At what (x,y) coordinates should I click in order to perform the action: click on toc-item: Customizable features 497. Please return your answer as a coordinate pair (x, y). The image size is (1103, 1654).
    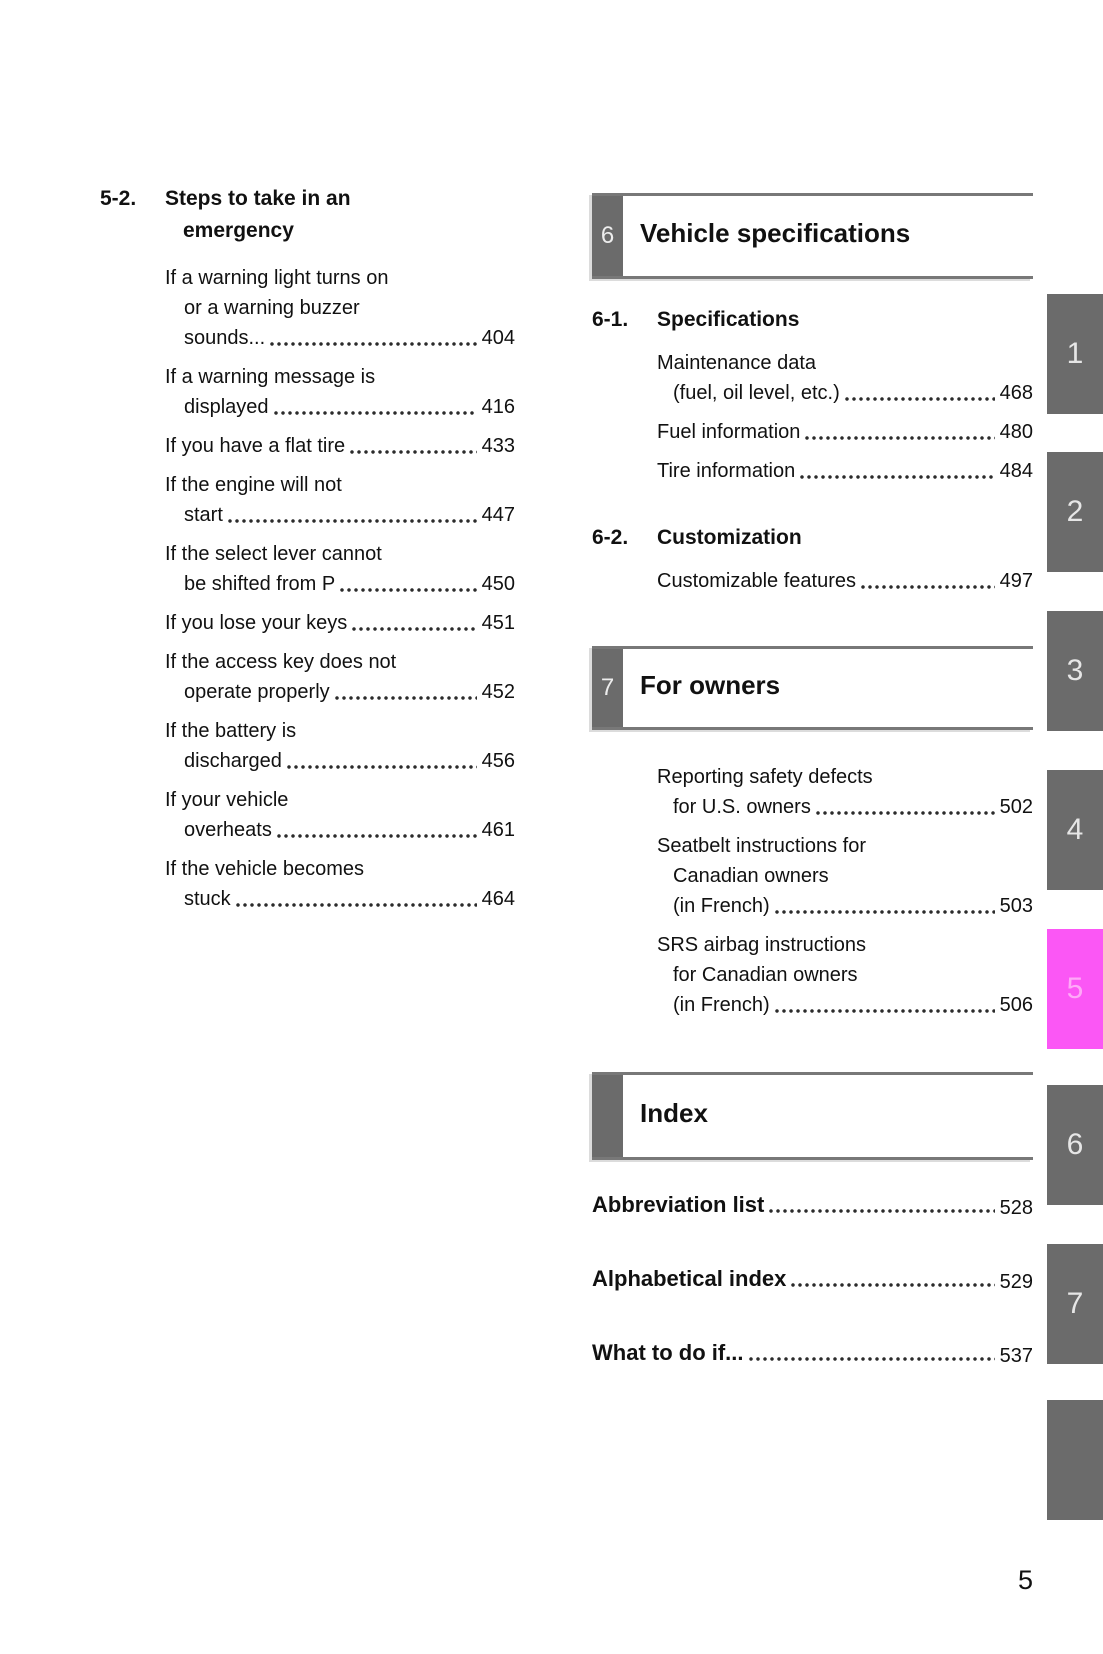
    Looking at the image, I should click on (845, 581).